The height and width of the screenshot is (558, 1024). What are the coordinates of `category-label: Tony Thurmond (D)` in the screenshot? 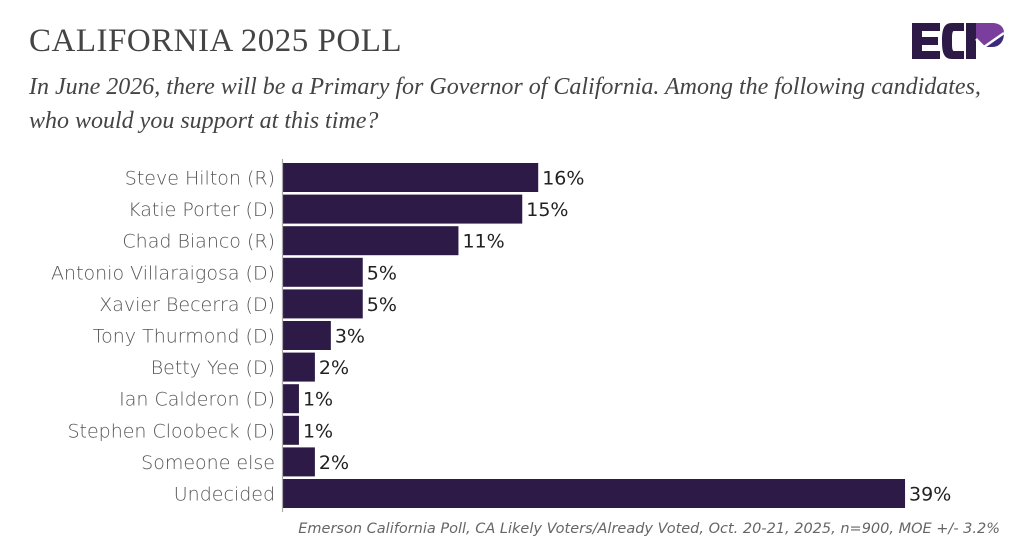 It's located at (184, 337).